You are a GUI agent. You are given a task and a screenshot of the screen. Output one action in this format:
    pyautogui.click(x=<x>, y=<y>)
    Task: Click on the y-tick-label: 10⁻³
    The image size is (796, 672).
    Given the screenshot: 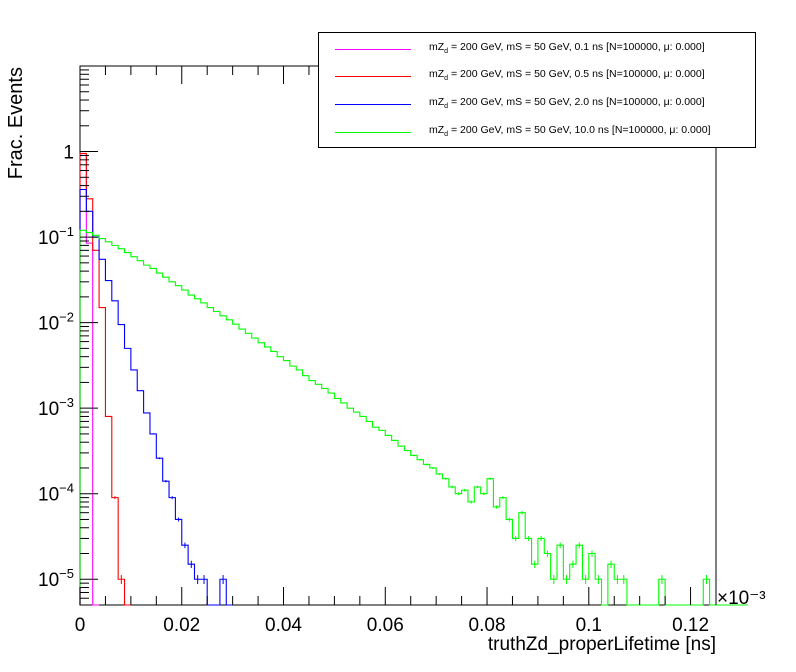 What is the action you would take?
    pyautogui.click(x=56, y=407)
    